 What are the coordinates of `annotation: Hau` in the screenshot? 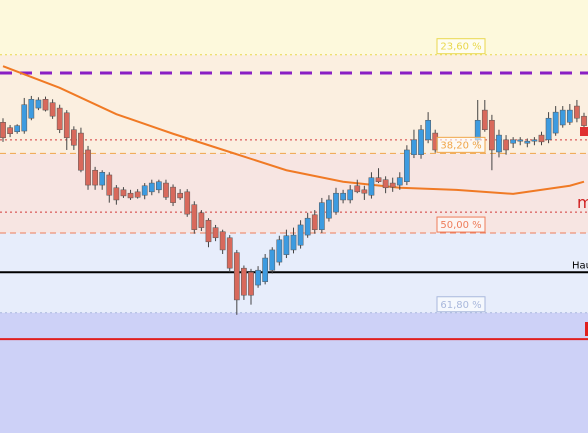 It's located at (580, 265).